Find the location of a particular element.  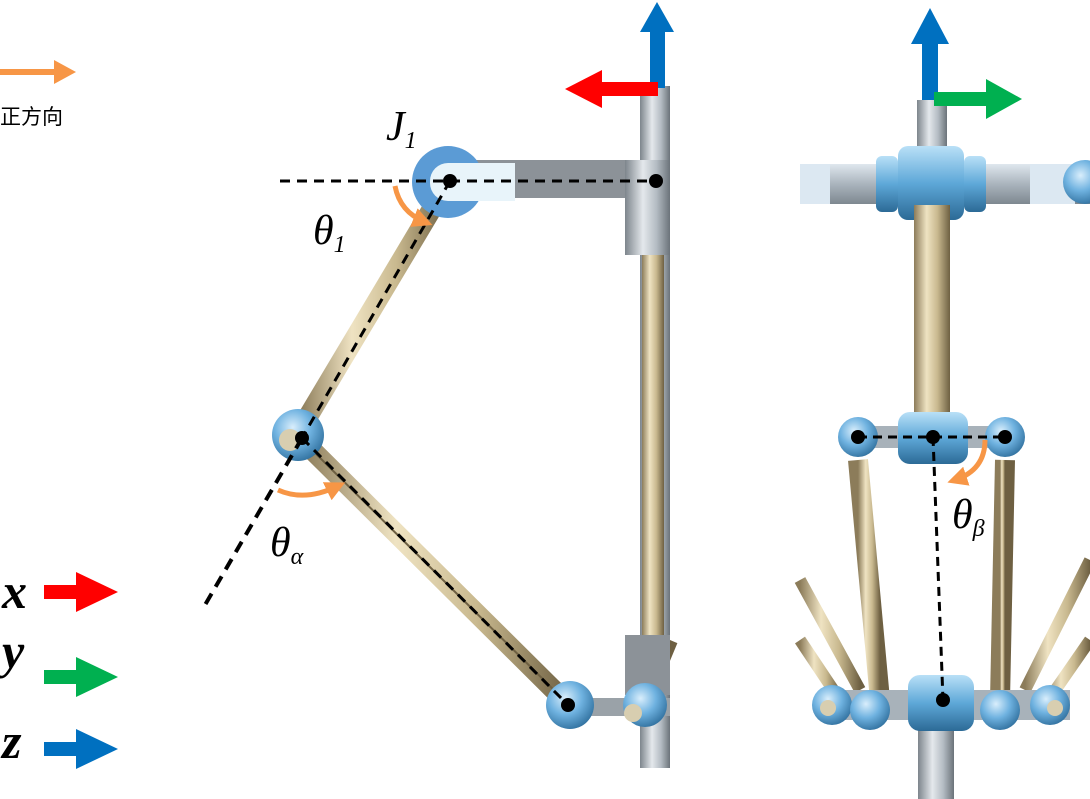

y-arrow-icon is located at coordinates (61, 677).